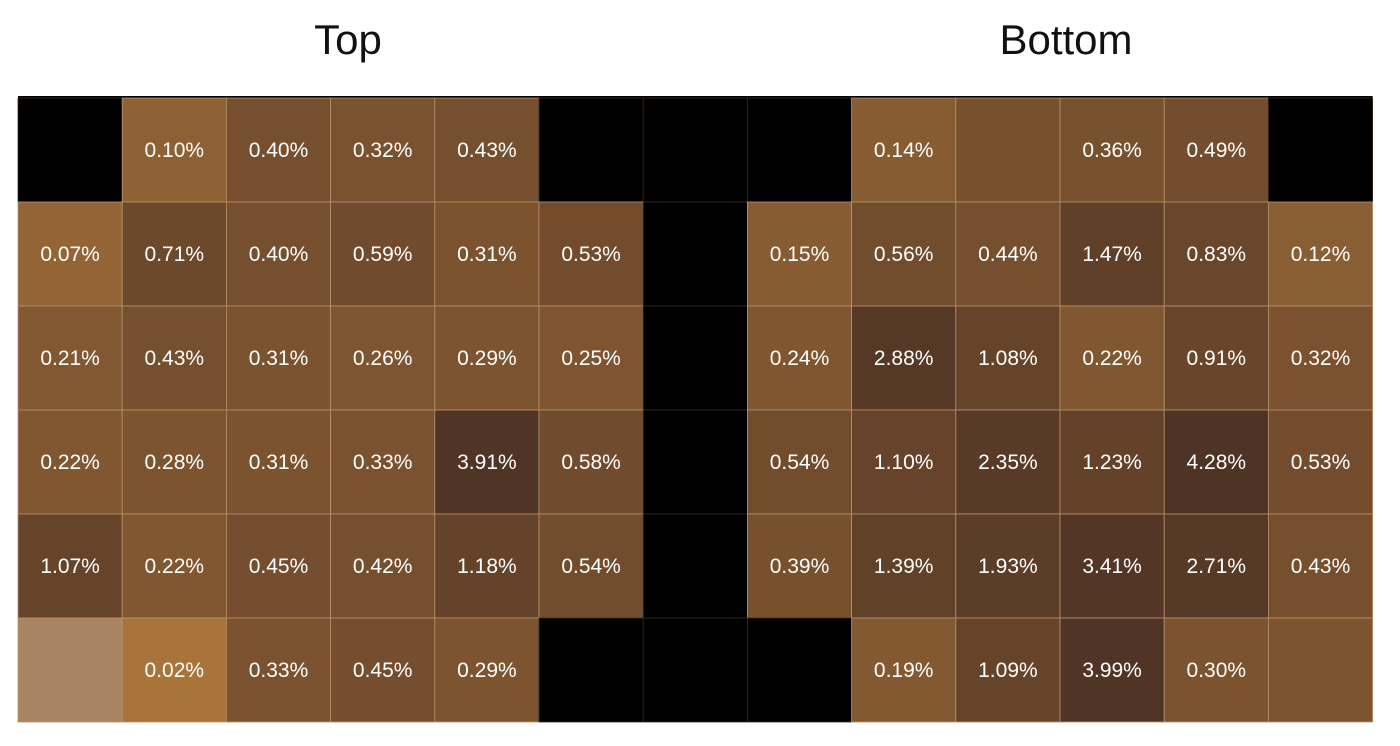 The width and height of the screenshot is (1400, 746). Describe the element at coordinates (175, 462) in the screenshot. I see `cell-value-label: 0.28%` at that location.